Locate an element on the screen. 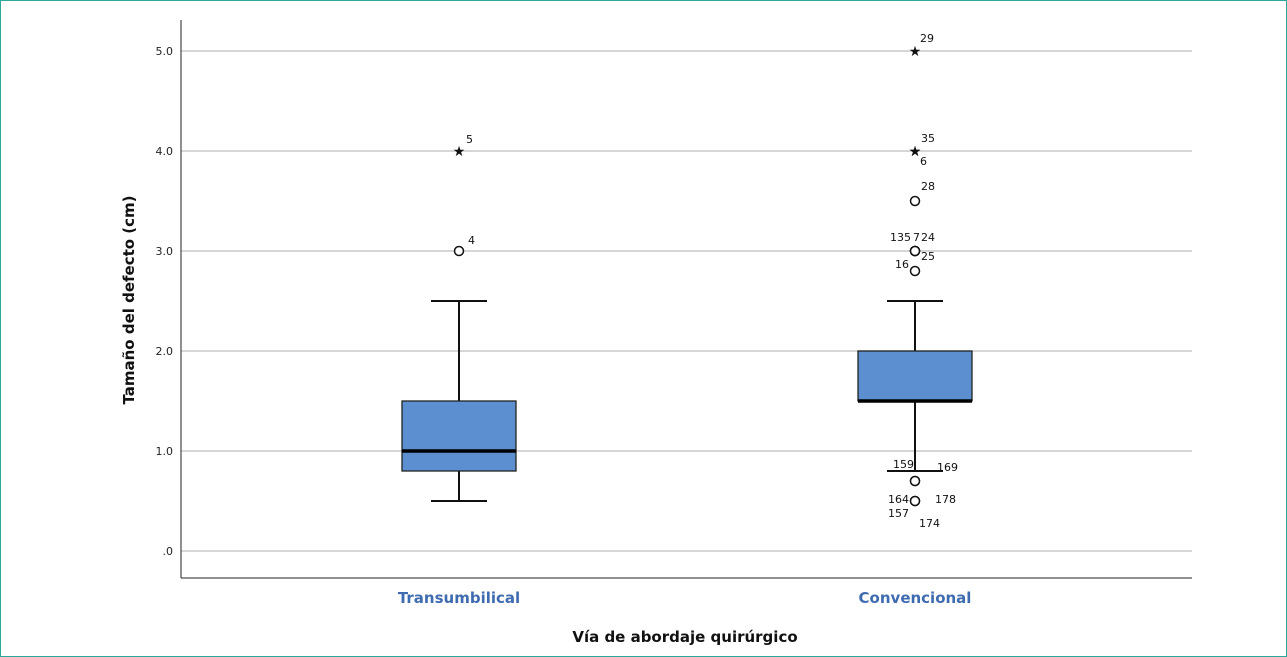  y-axis-title: Tamaño del defecto (cm) is located at coordinates (129, 299).